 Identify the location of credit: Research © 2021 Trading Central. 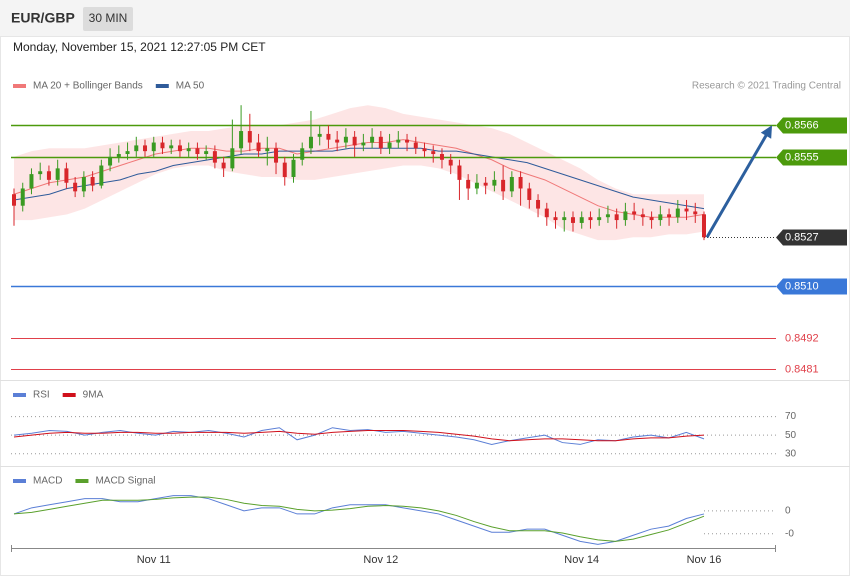
(766, 86).